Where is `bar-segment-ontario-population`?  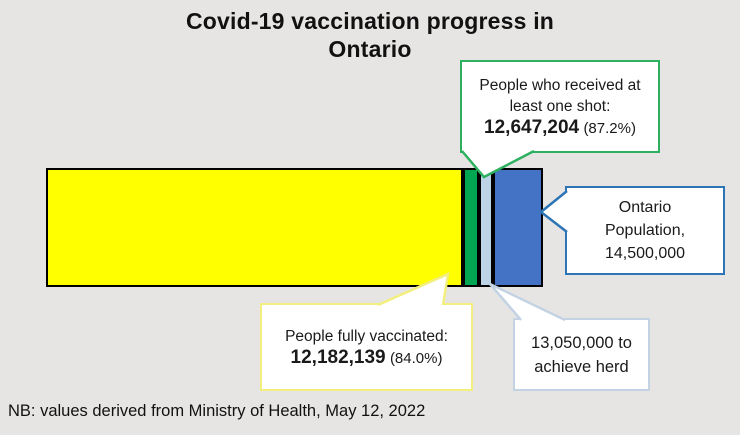 bar-segment-ontario-population is located at coordinates (518, 227).